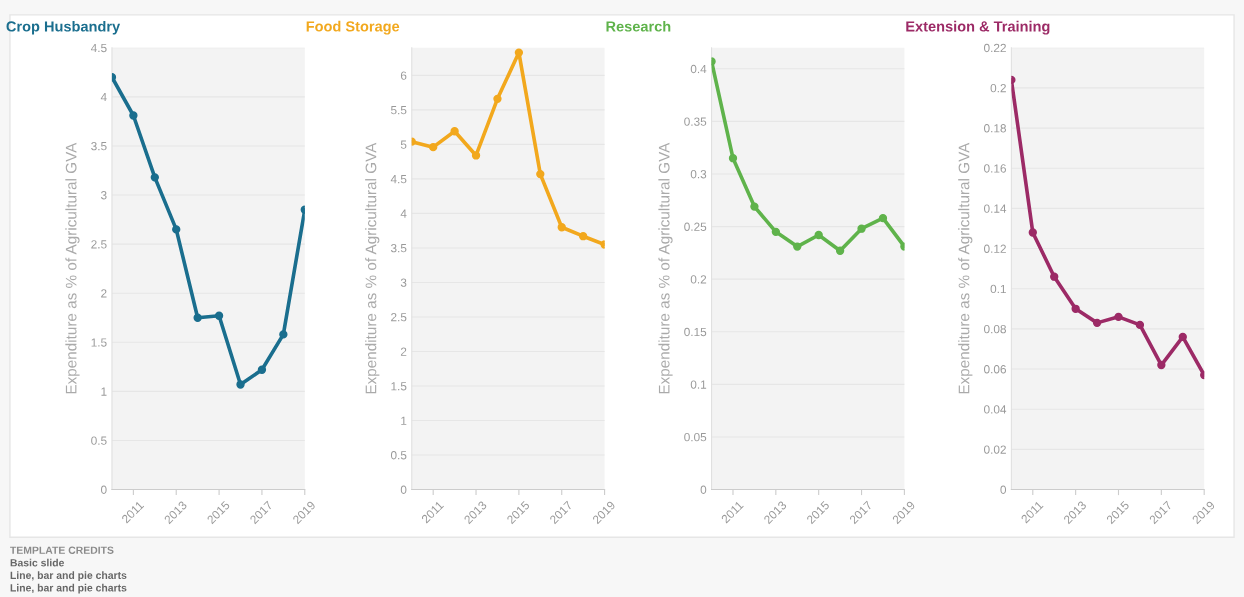  Describe the element at coordinates (995, 168) in the screenshot. I see `y-tick-label: 0.16` at that location.